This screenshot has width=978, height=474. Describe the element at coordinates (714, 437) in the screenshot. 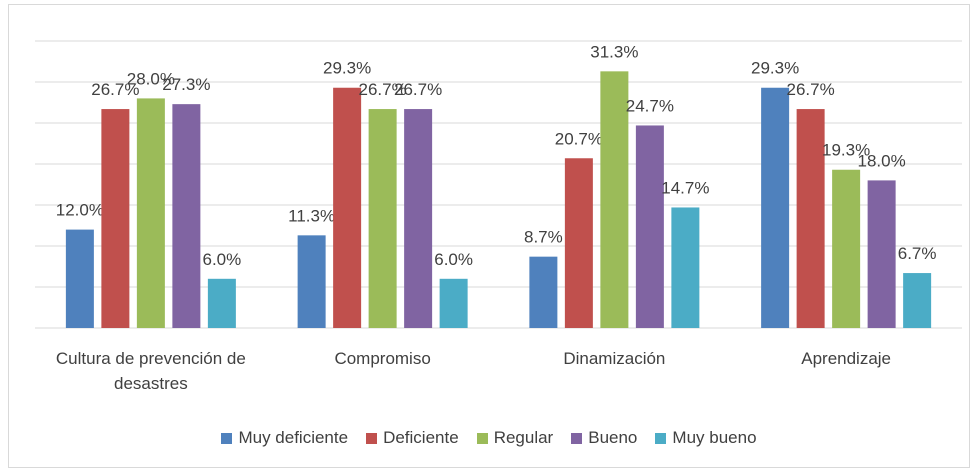

I see `legend-label: Muy bueno` at that location.